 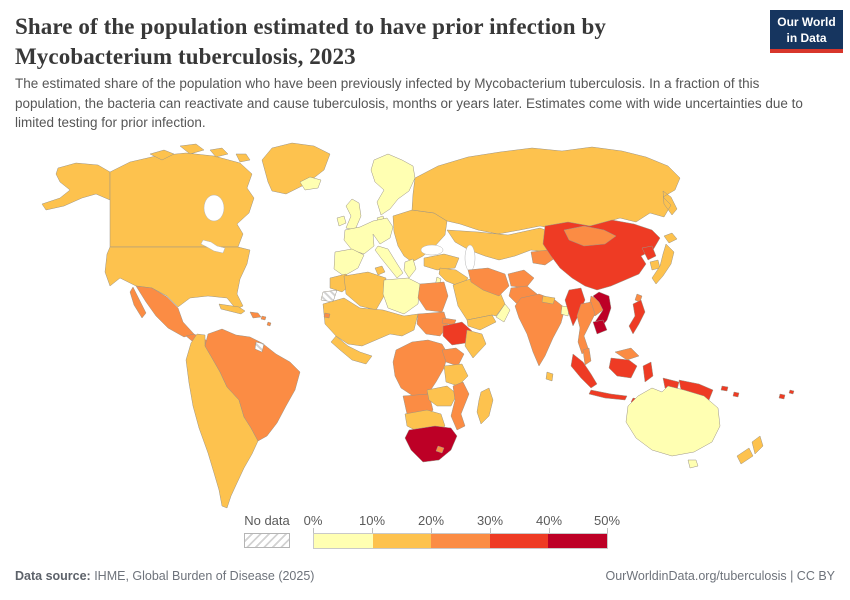 What do you see at coordinates (750, 450) in the screenshot?
I see `map-region-new-zealand` at bounding box center [750, 450].